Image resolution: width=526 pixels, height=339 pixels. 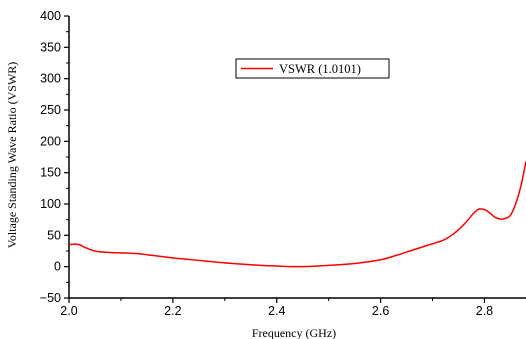 What do you see at coordinates (50, 204) in the screenshot?
I see `y-tick-label: 100` at bounding box center [50, 204].